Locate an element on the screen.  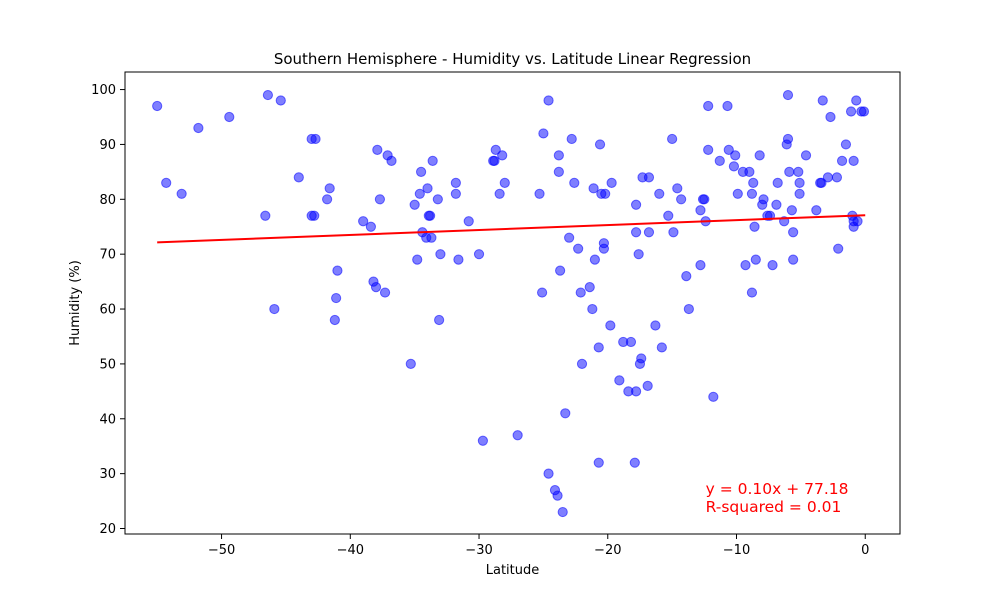
y-tick-label: 60 is located at coordinates (107, 310).